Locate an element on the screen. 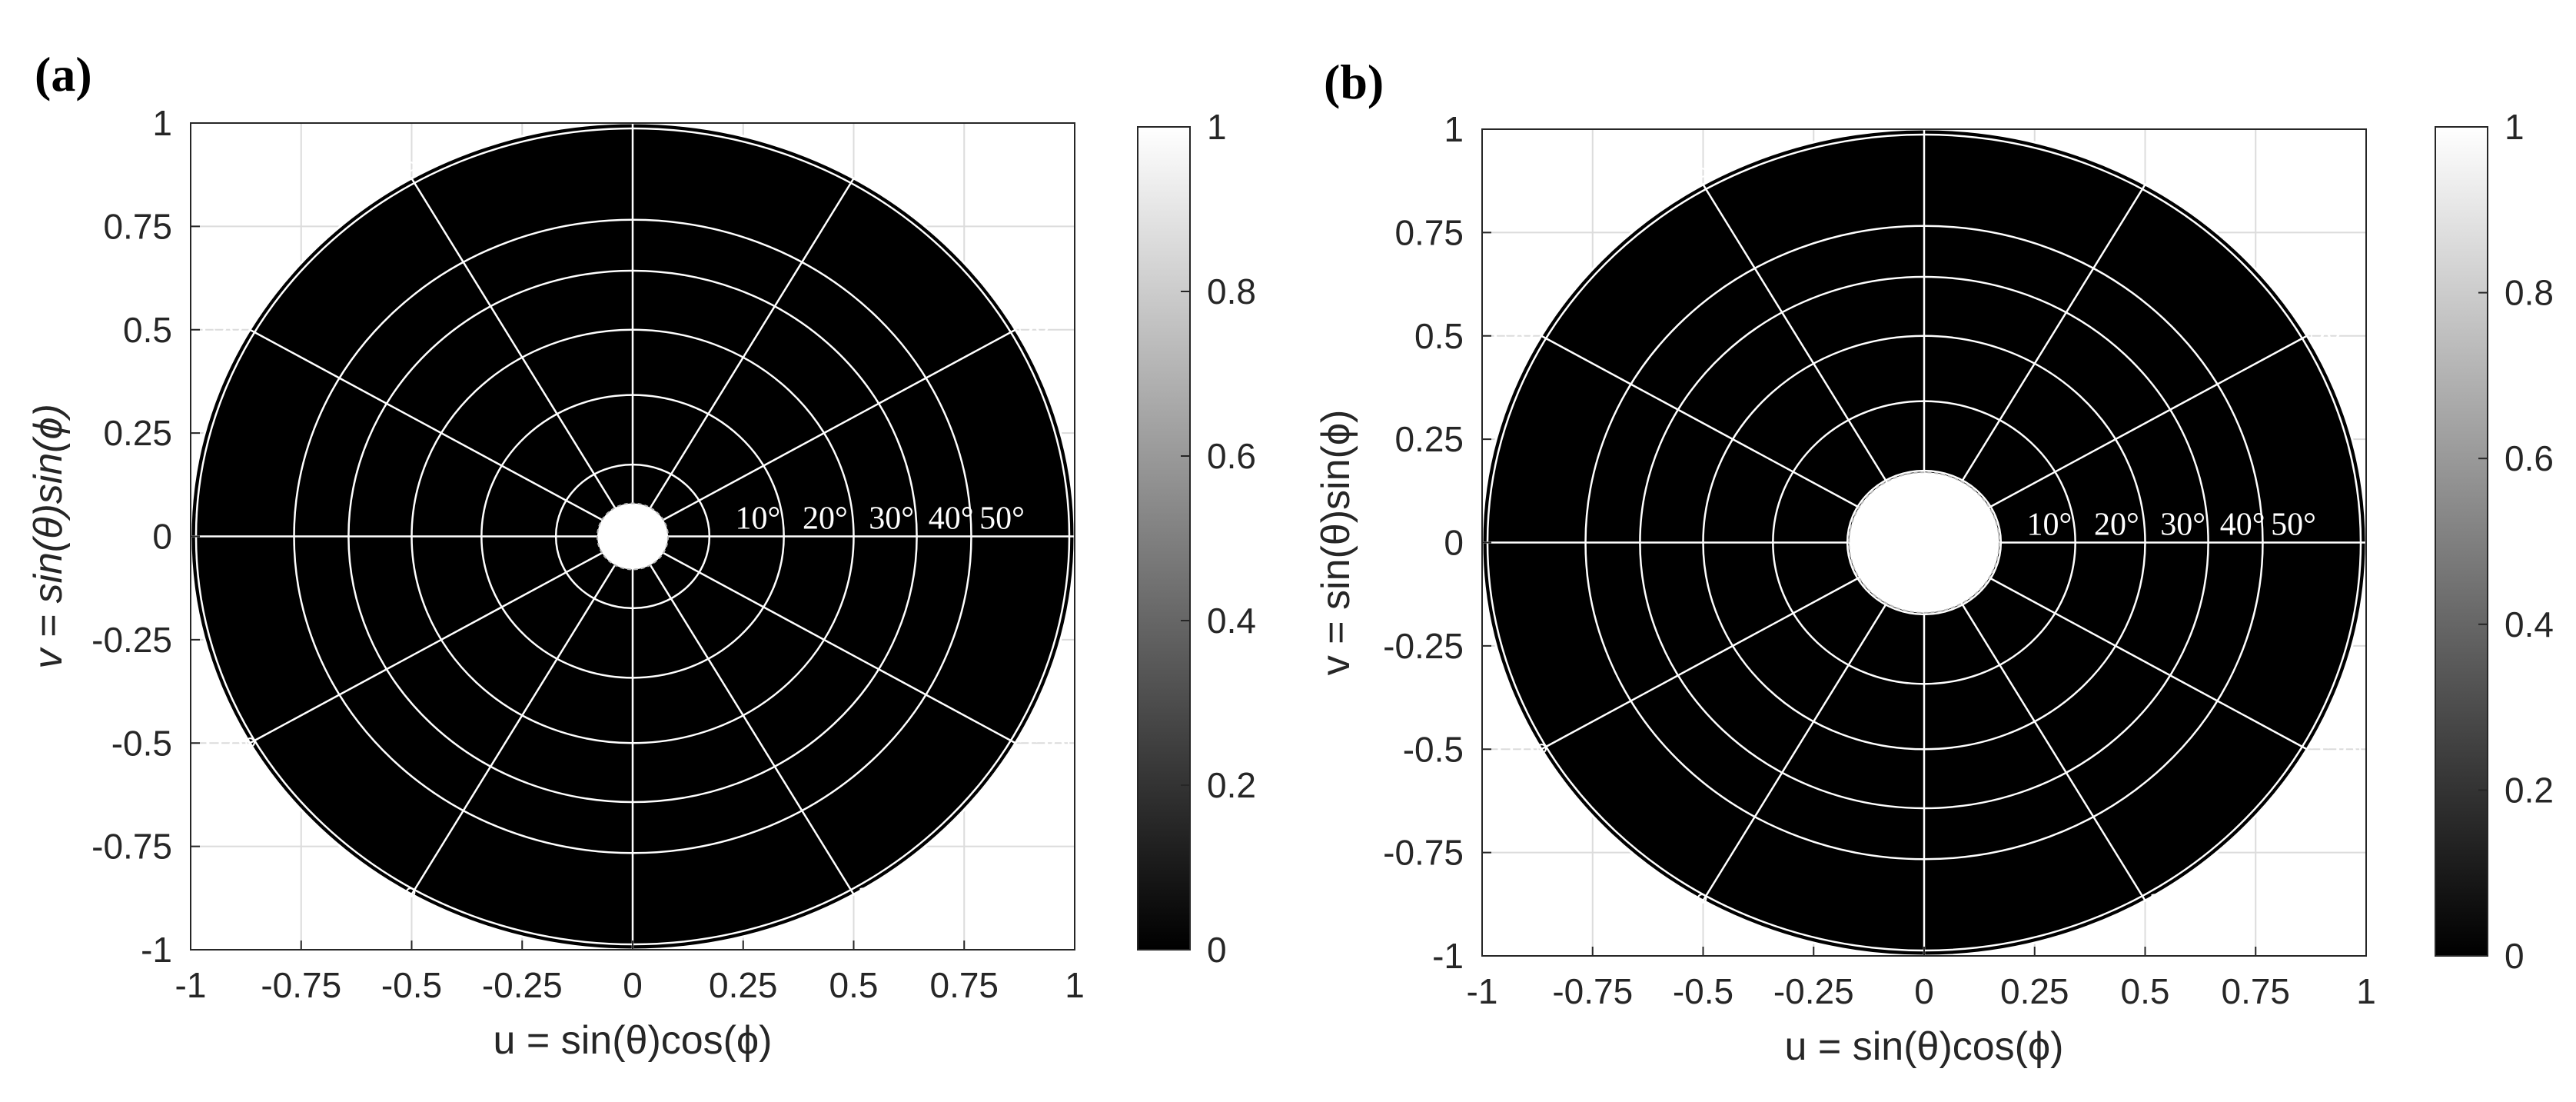 This screenshot has width=2576, height=1102. panel-label: (b) is located at coordinates (1354, 82).